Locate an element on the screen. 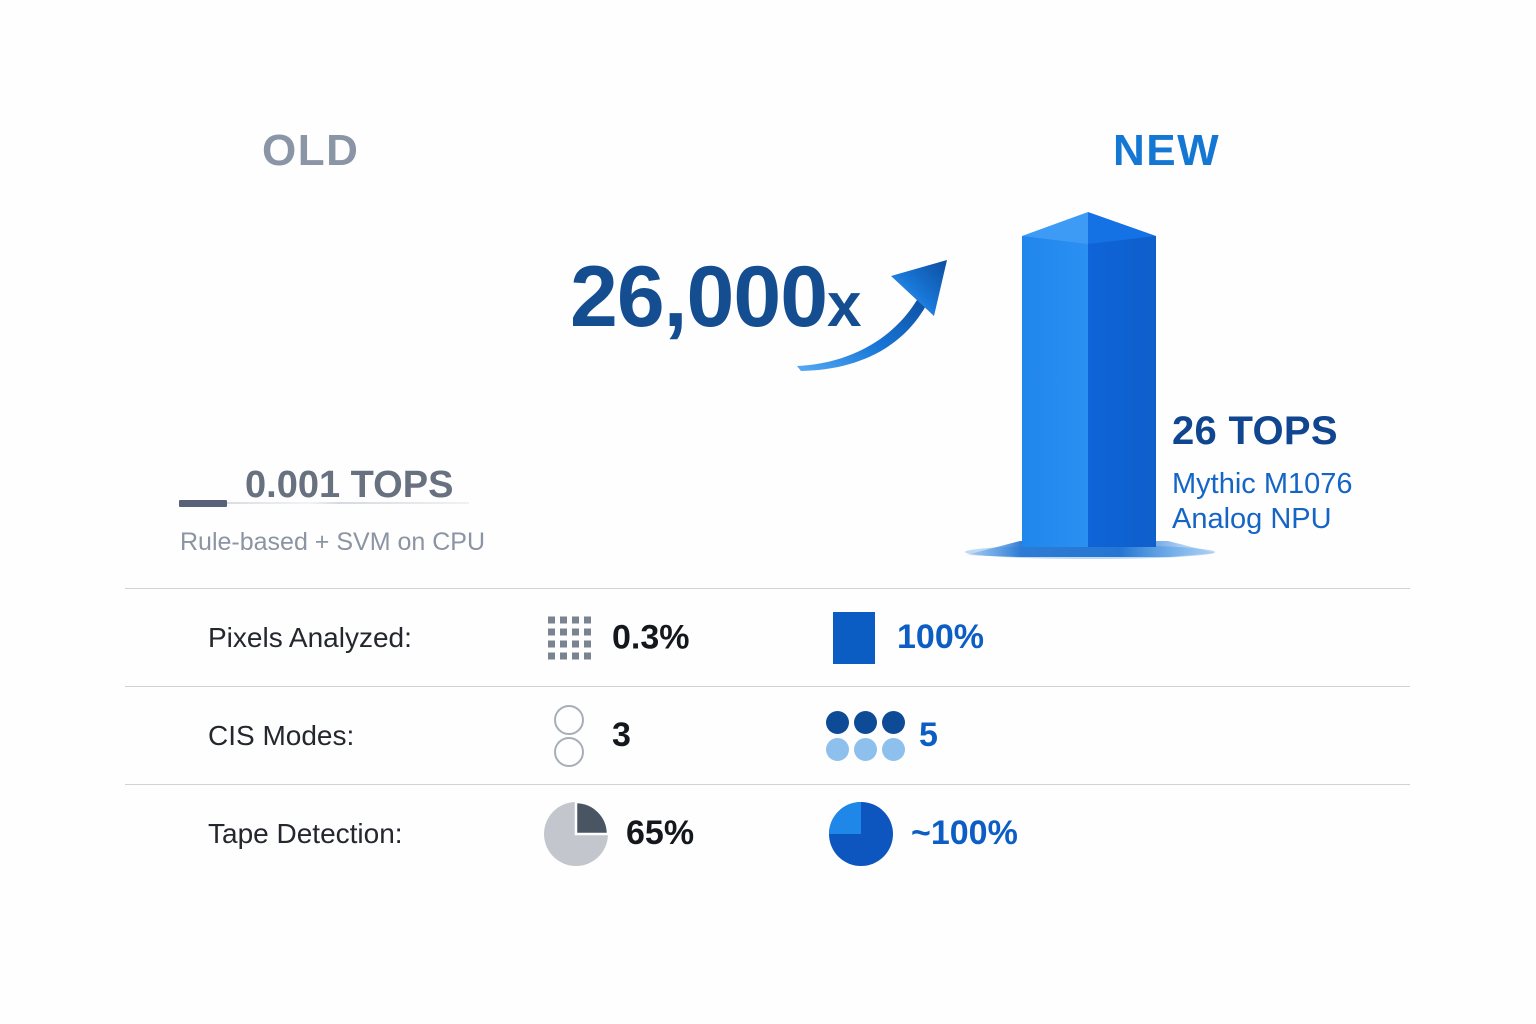  column-header-old: OLD is located at coordinates (311, 150).